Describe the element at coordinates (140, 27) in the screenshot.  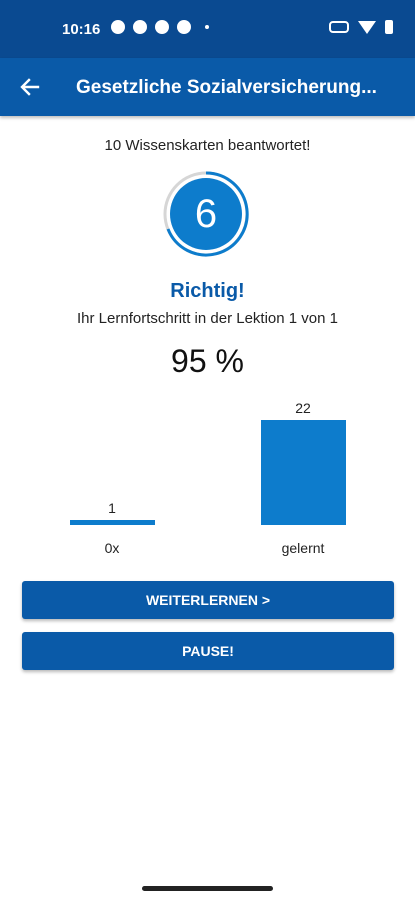
I see `play-icon` at that location.